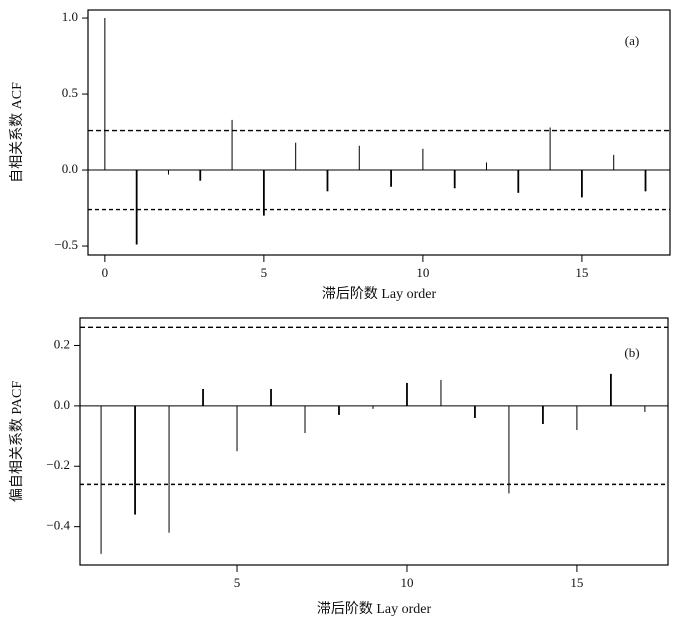  Describe the element at coordinates (17, 132) in the screenshot. I see `y-axis-title: 自相关系数 ACF` at that location.